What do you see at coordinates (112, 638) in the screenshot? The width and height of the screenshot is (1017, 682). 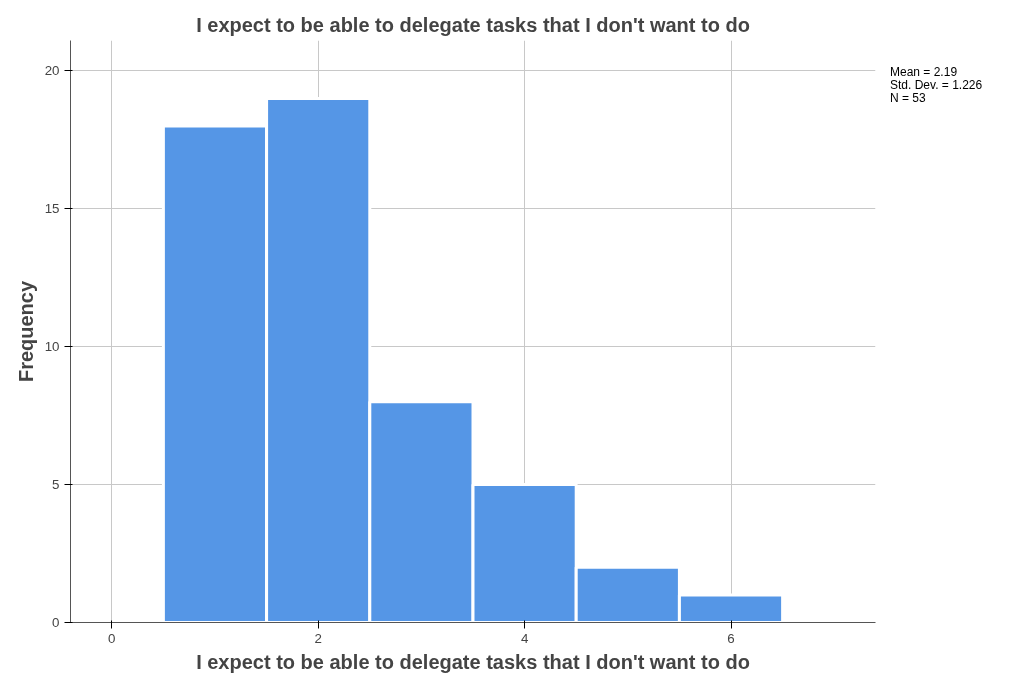 I see `x-tick-label: 0` at bounding box center [112, 638].